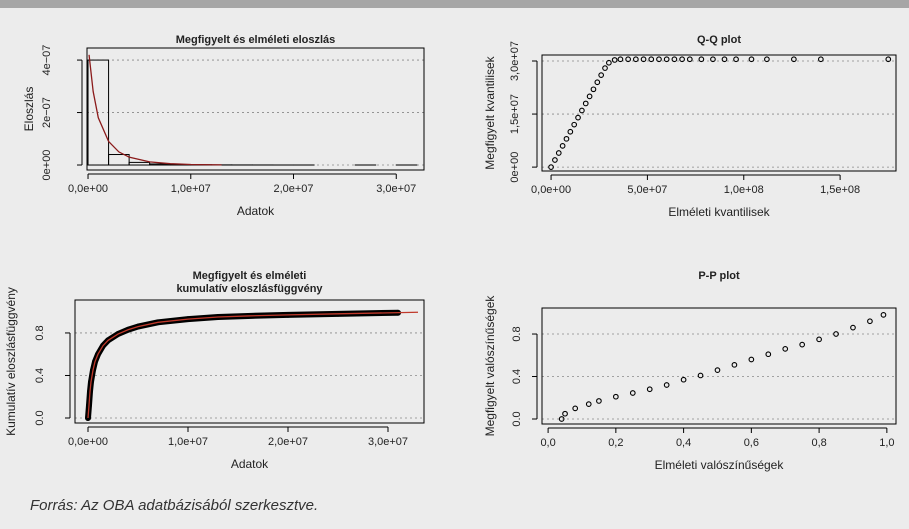 This screenshot has width=909, height=529. I want to click on top-bar, so click(454, 4).